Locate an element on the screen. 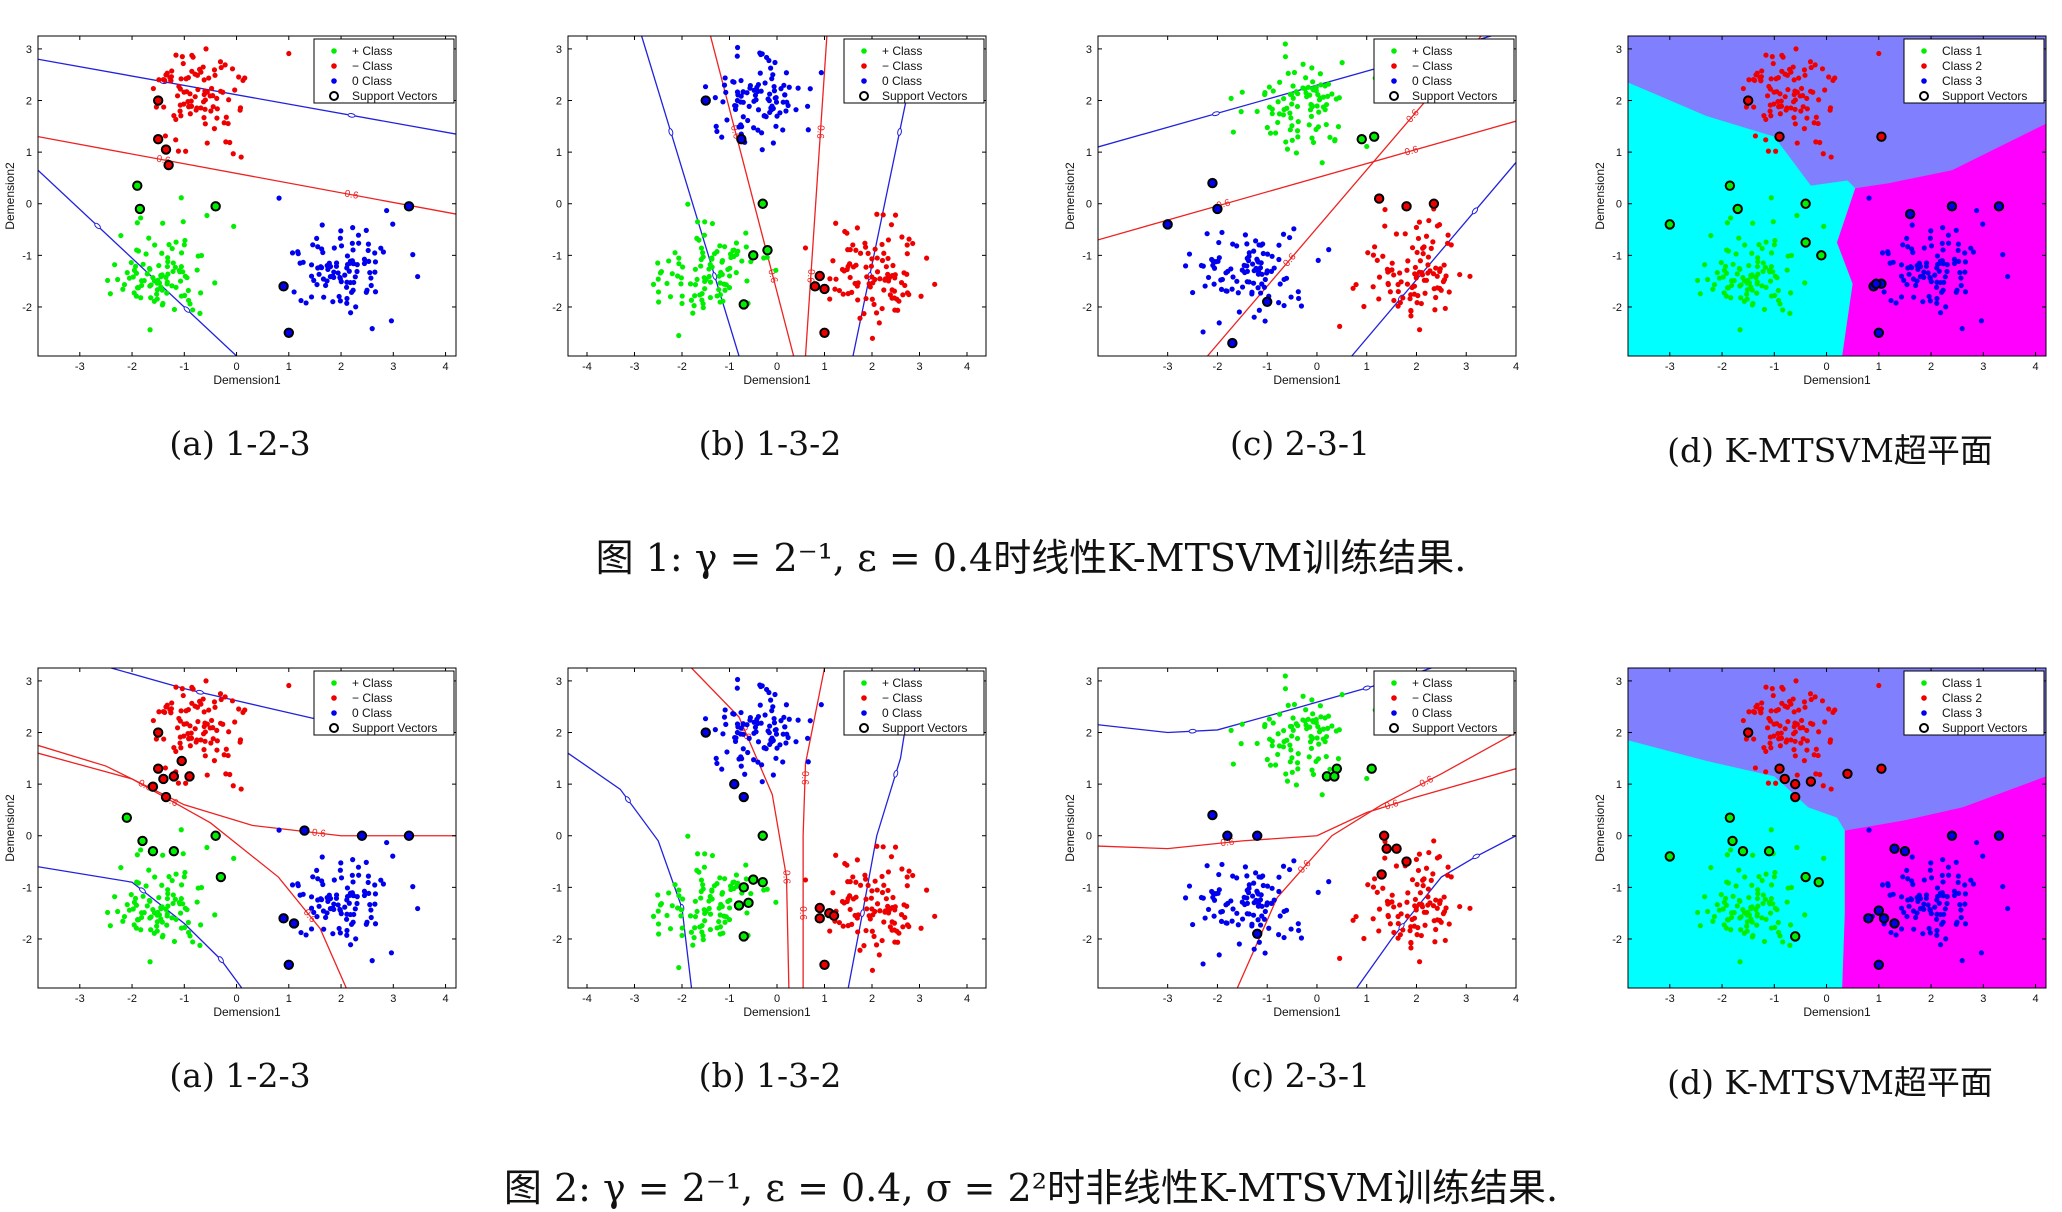 This screenshot has height=1212, width=2062. subcaption-a-2: (a) 1-2-3 is located at coordinates (240, 1075).